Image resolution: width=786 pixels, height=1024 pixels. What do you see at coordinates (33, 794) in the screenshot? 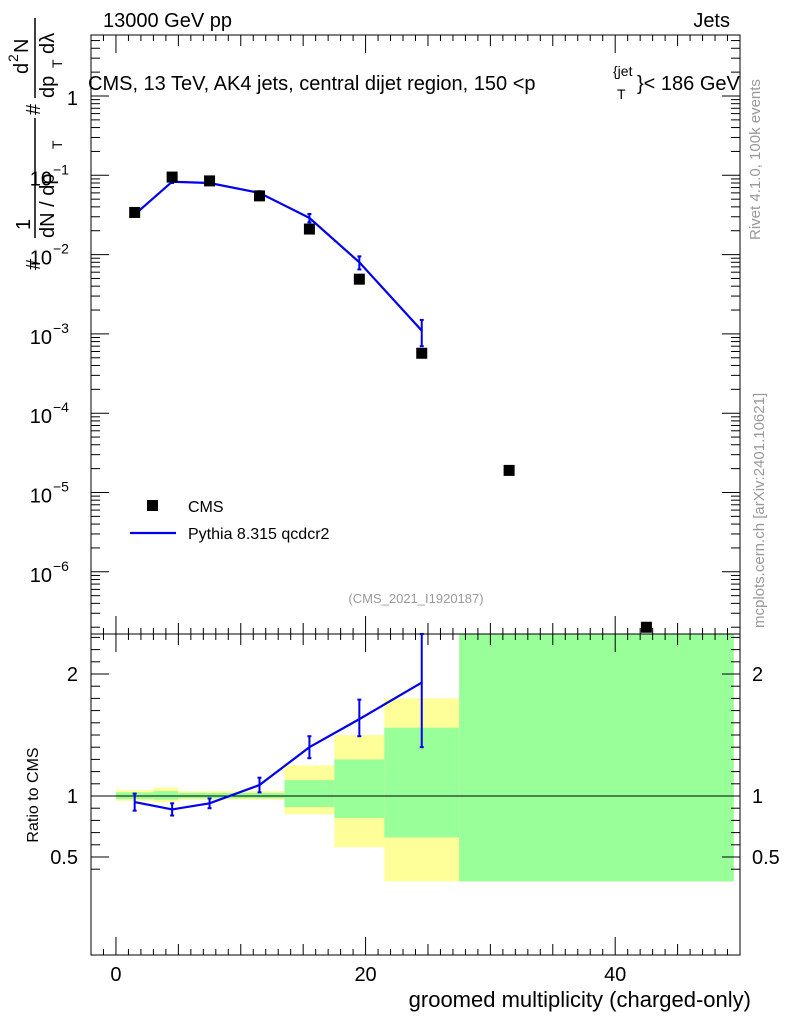
I see `ratio-ylabel: Ratio to CMS` at bounding box center [33, 794].